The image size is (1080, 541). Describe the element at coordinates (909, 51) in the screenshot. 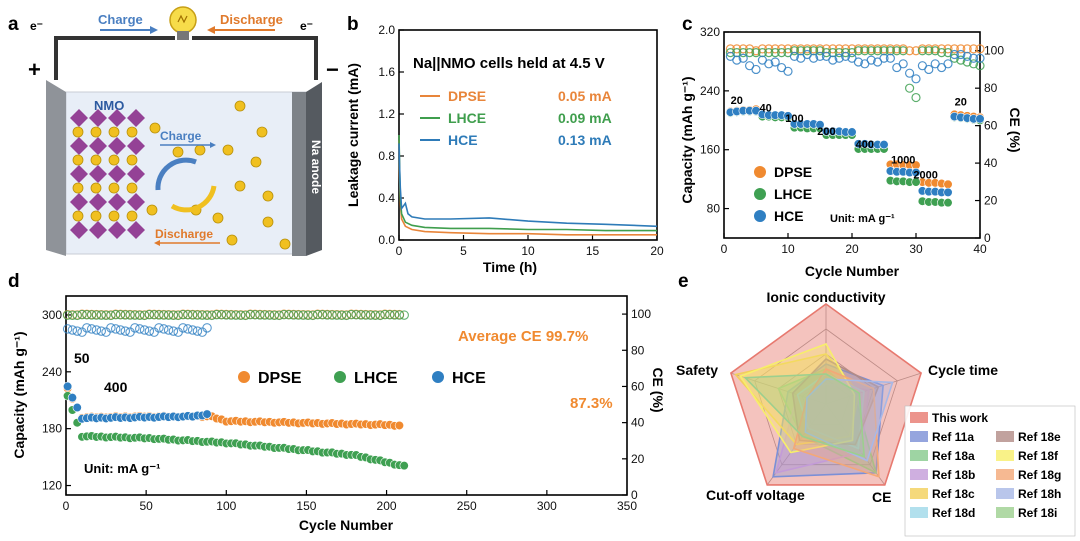

I see `panel-c-ce-point-dpse` at that location.